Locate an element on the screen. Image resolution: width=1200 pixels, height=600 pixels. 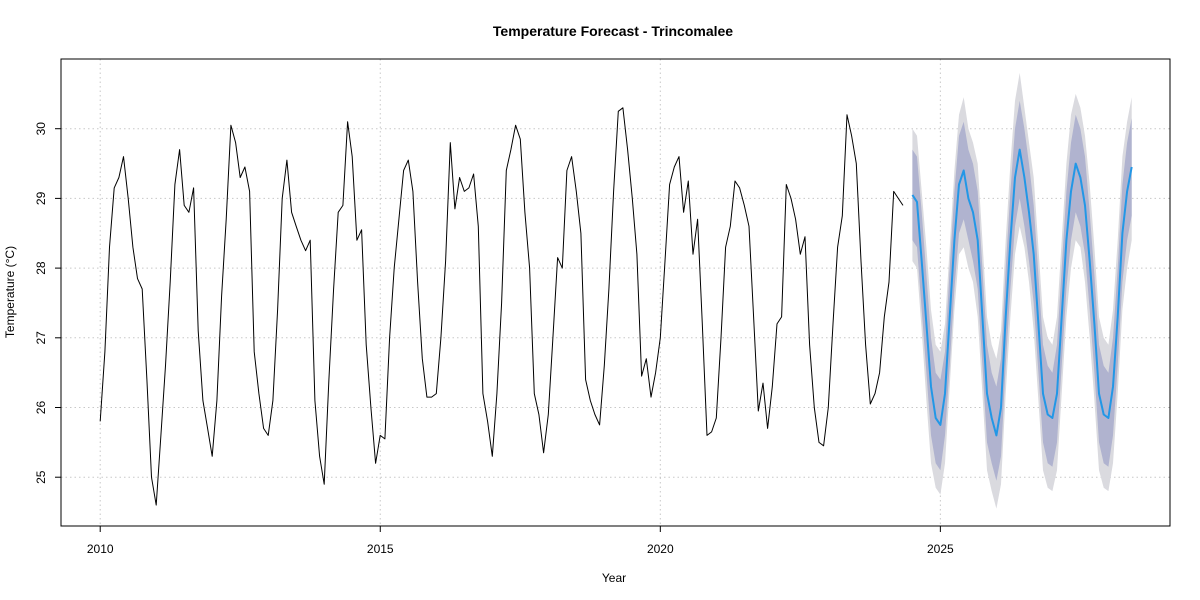
x-tick-label: 2020 is located at coordinates (660, 549).